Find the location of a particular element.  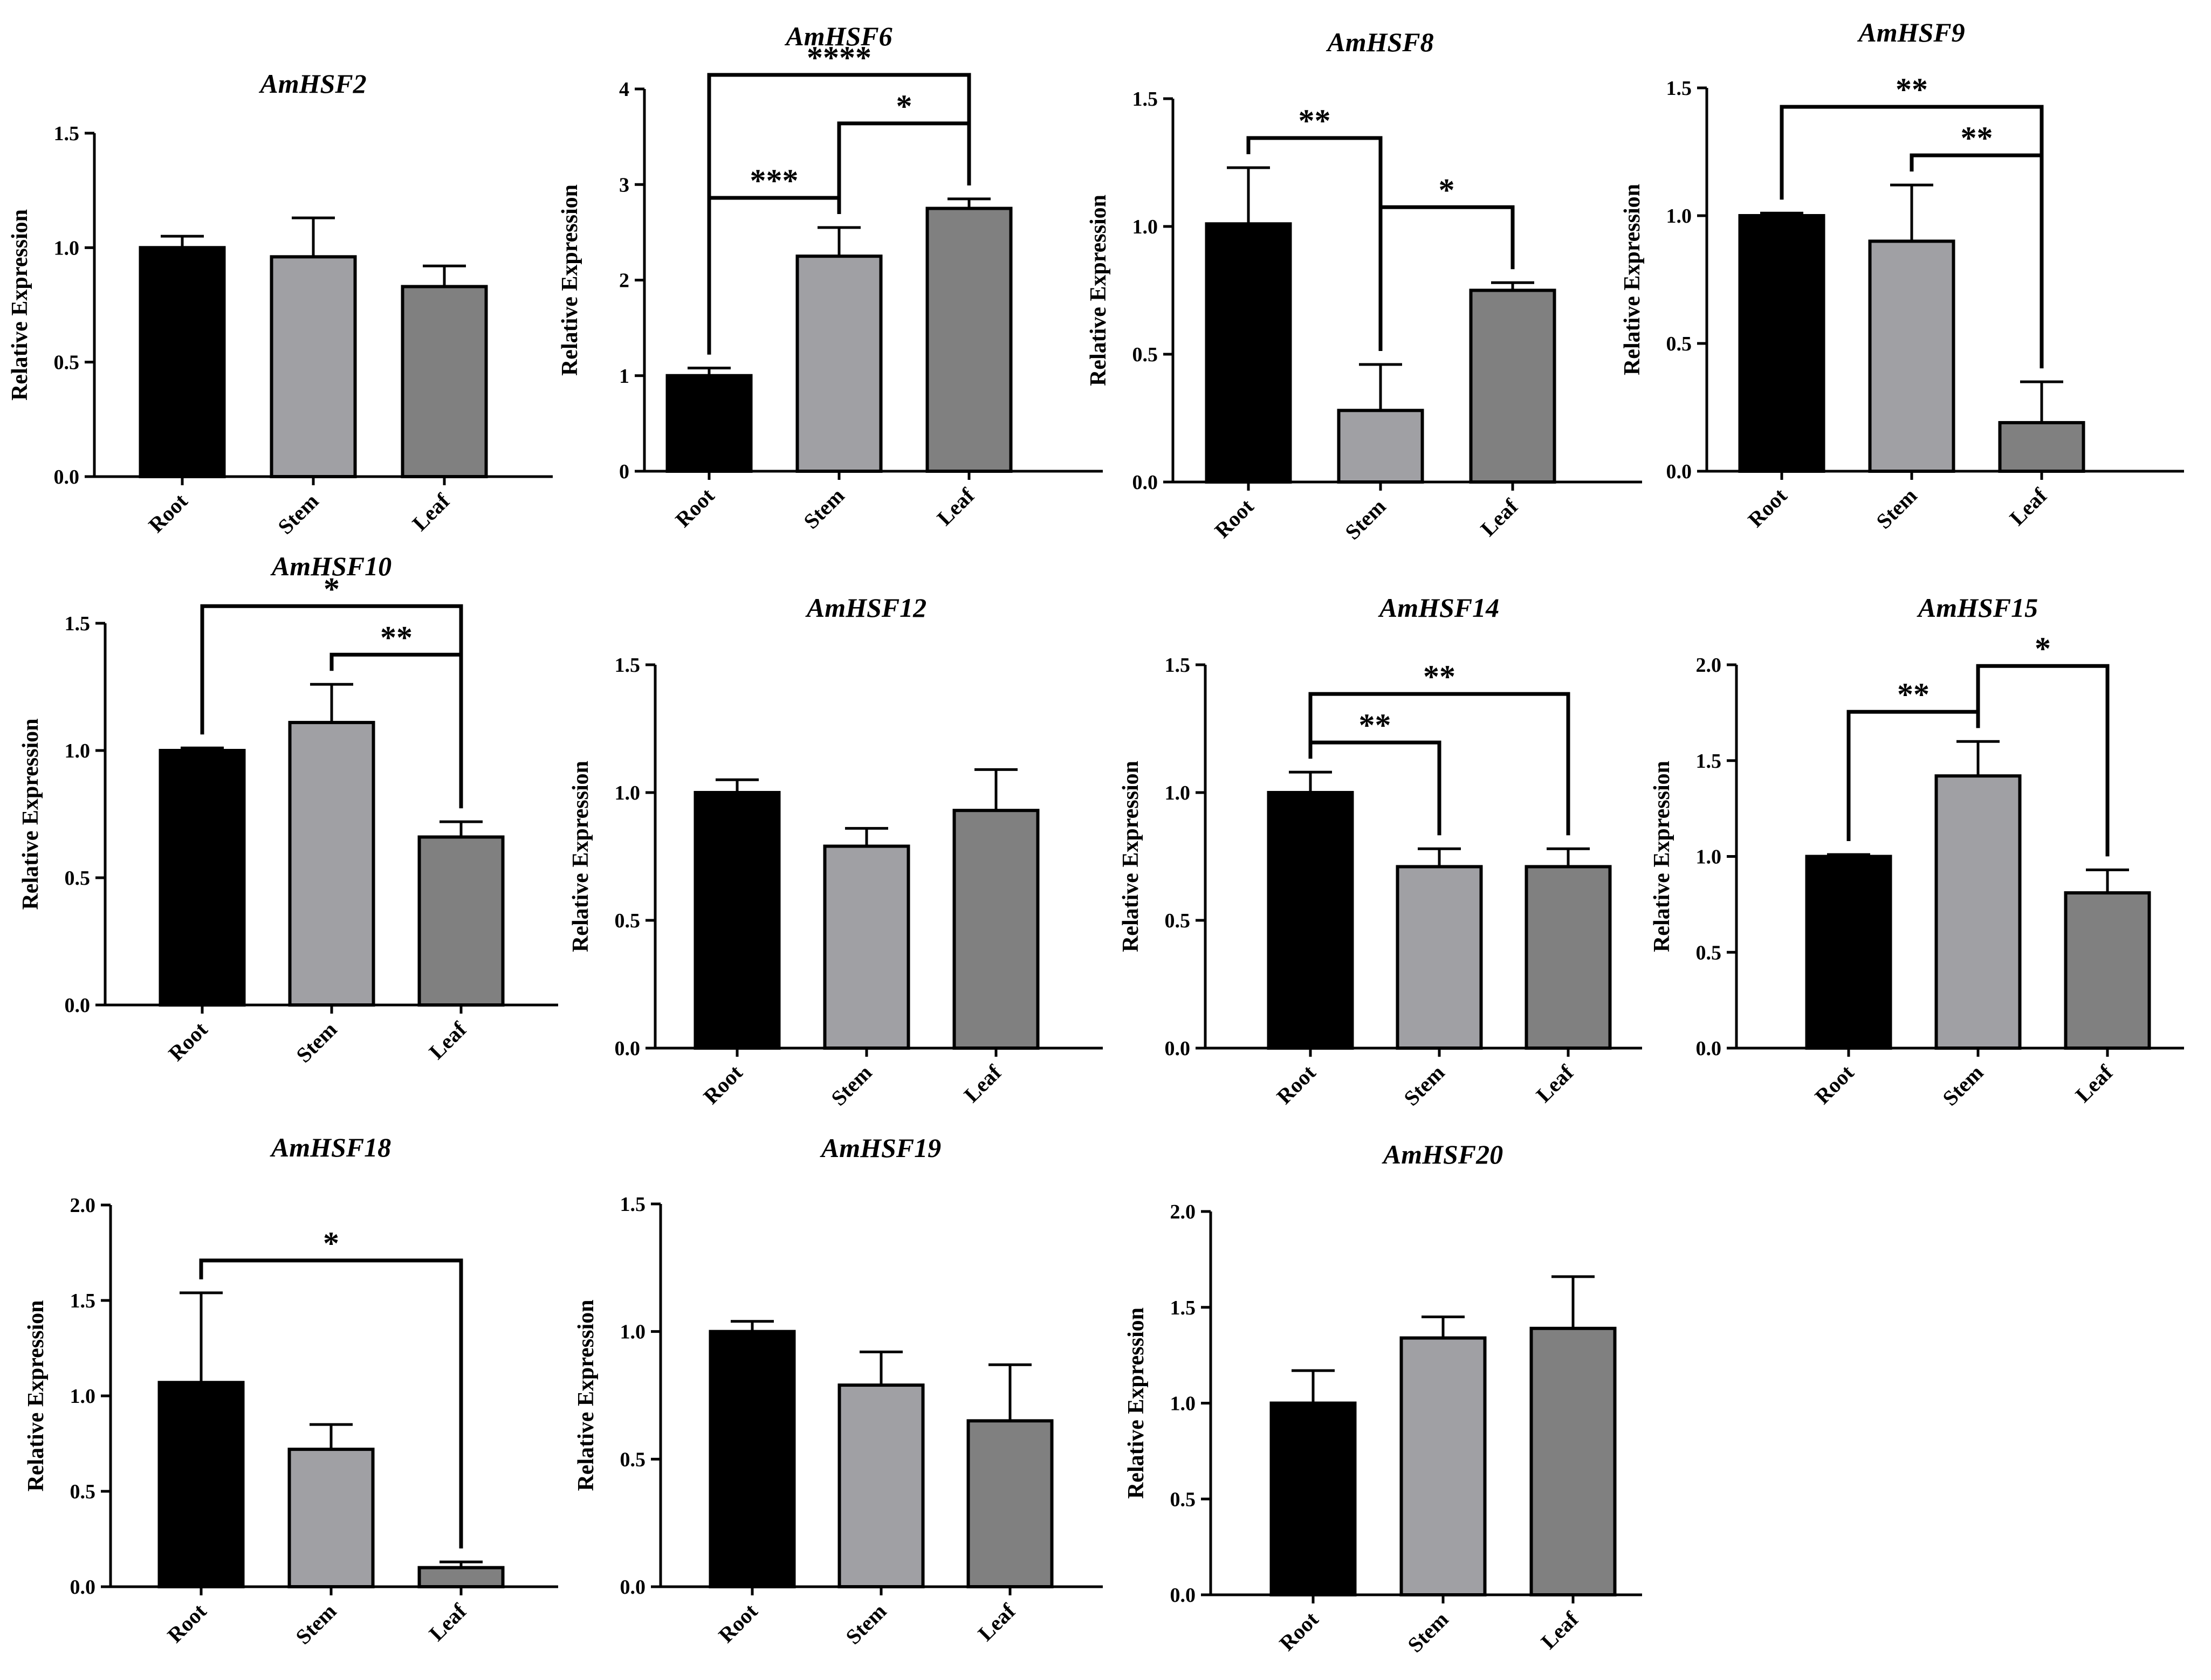

chart-title: AmHSF15 is located at coordinates (1977, 608).